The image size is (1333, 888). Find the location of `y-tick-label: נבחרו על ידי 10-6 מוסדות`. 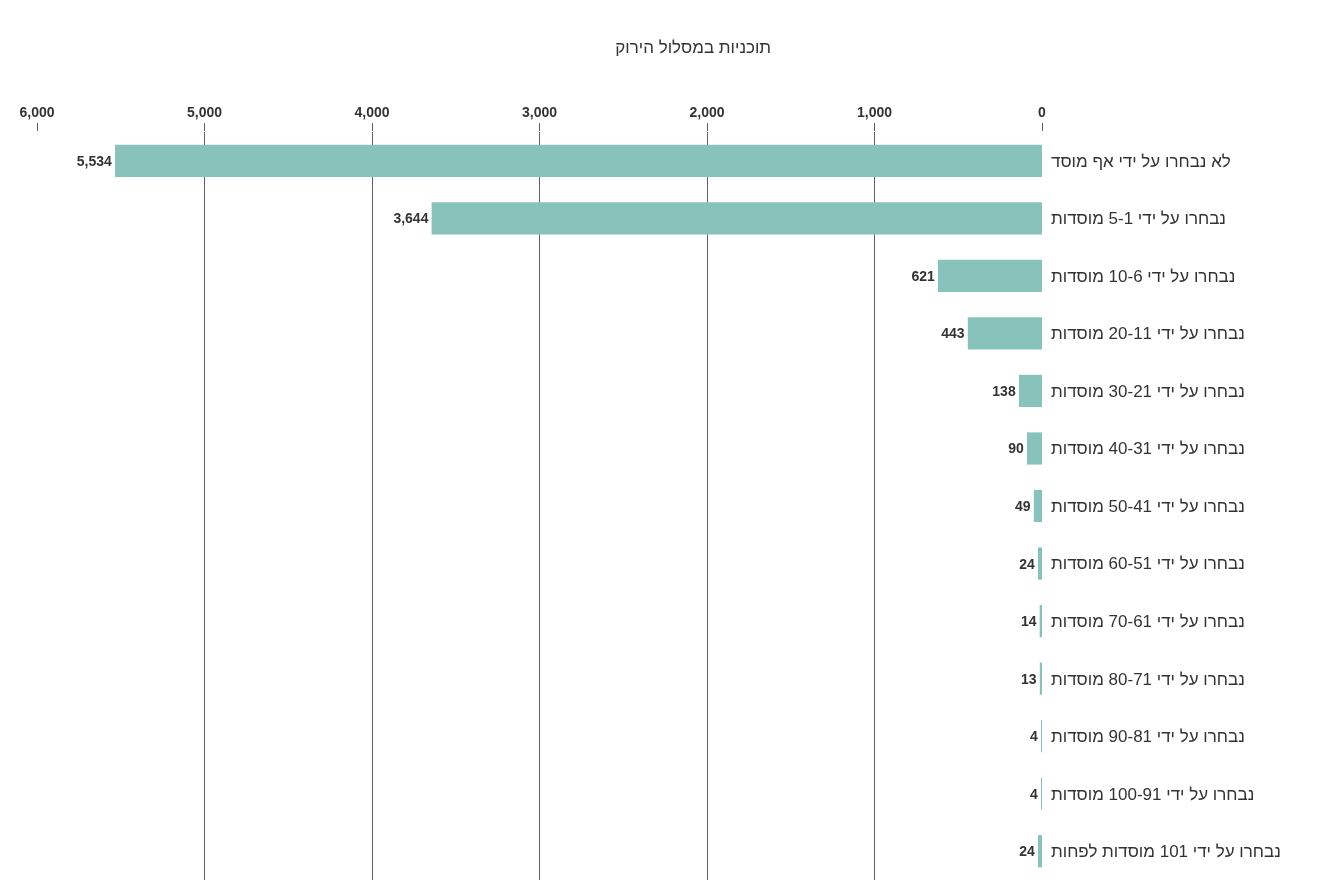

y-tick-label: נבחרו על ידי 10-6 מוסדות is located at coordinates (1143, 276).